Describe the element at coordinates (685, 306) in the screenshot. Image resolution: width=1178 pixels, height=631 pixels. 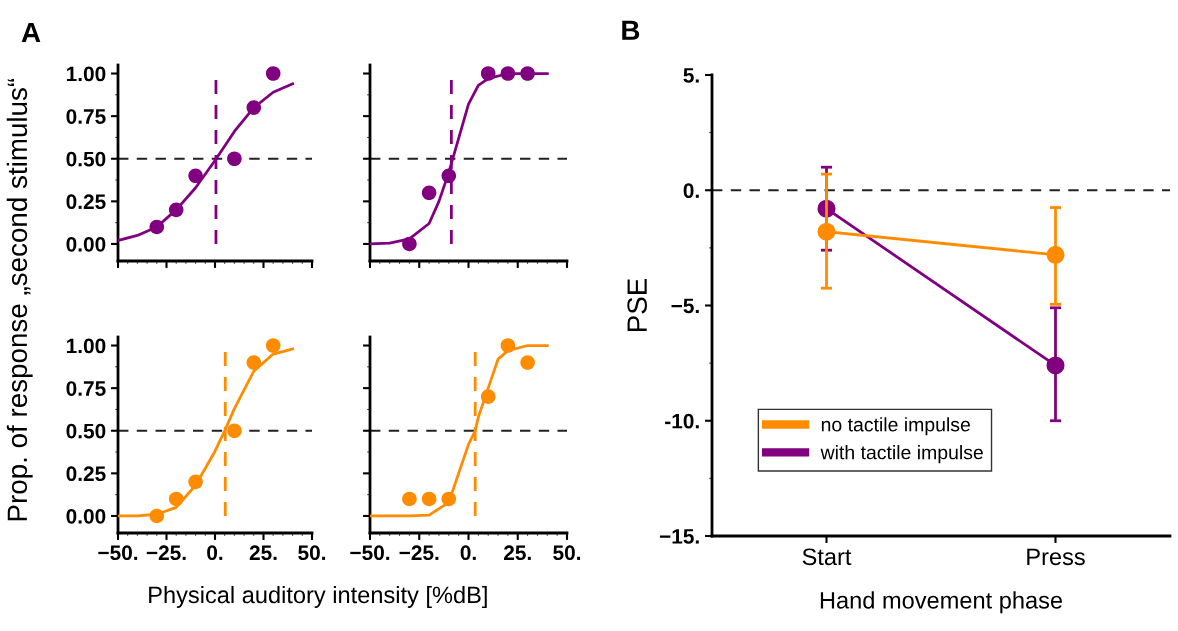
I see `y-tick-label: −5.` at that location.